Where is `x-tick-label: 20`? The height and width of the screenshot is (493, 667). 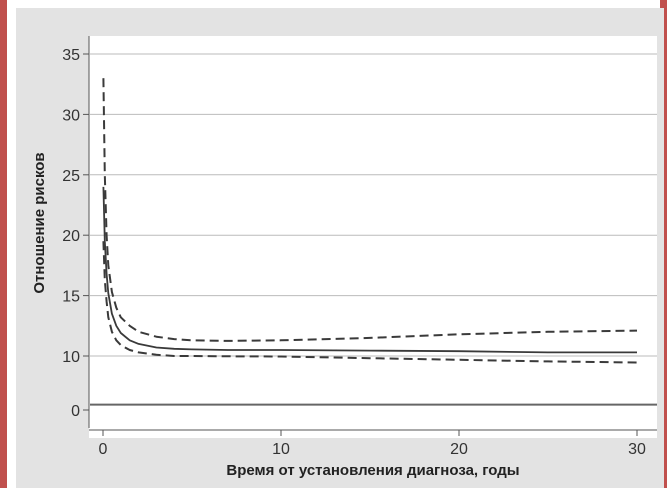
x-tick-label: 20 is located at coordinates (459, 449).